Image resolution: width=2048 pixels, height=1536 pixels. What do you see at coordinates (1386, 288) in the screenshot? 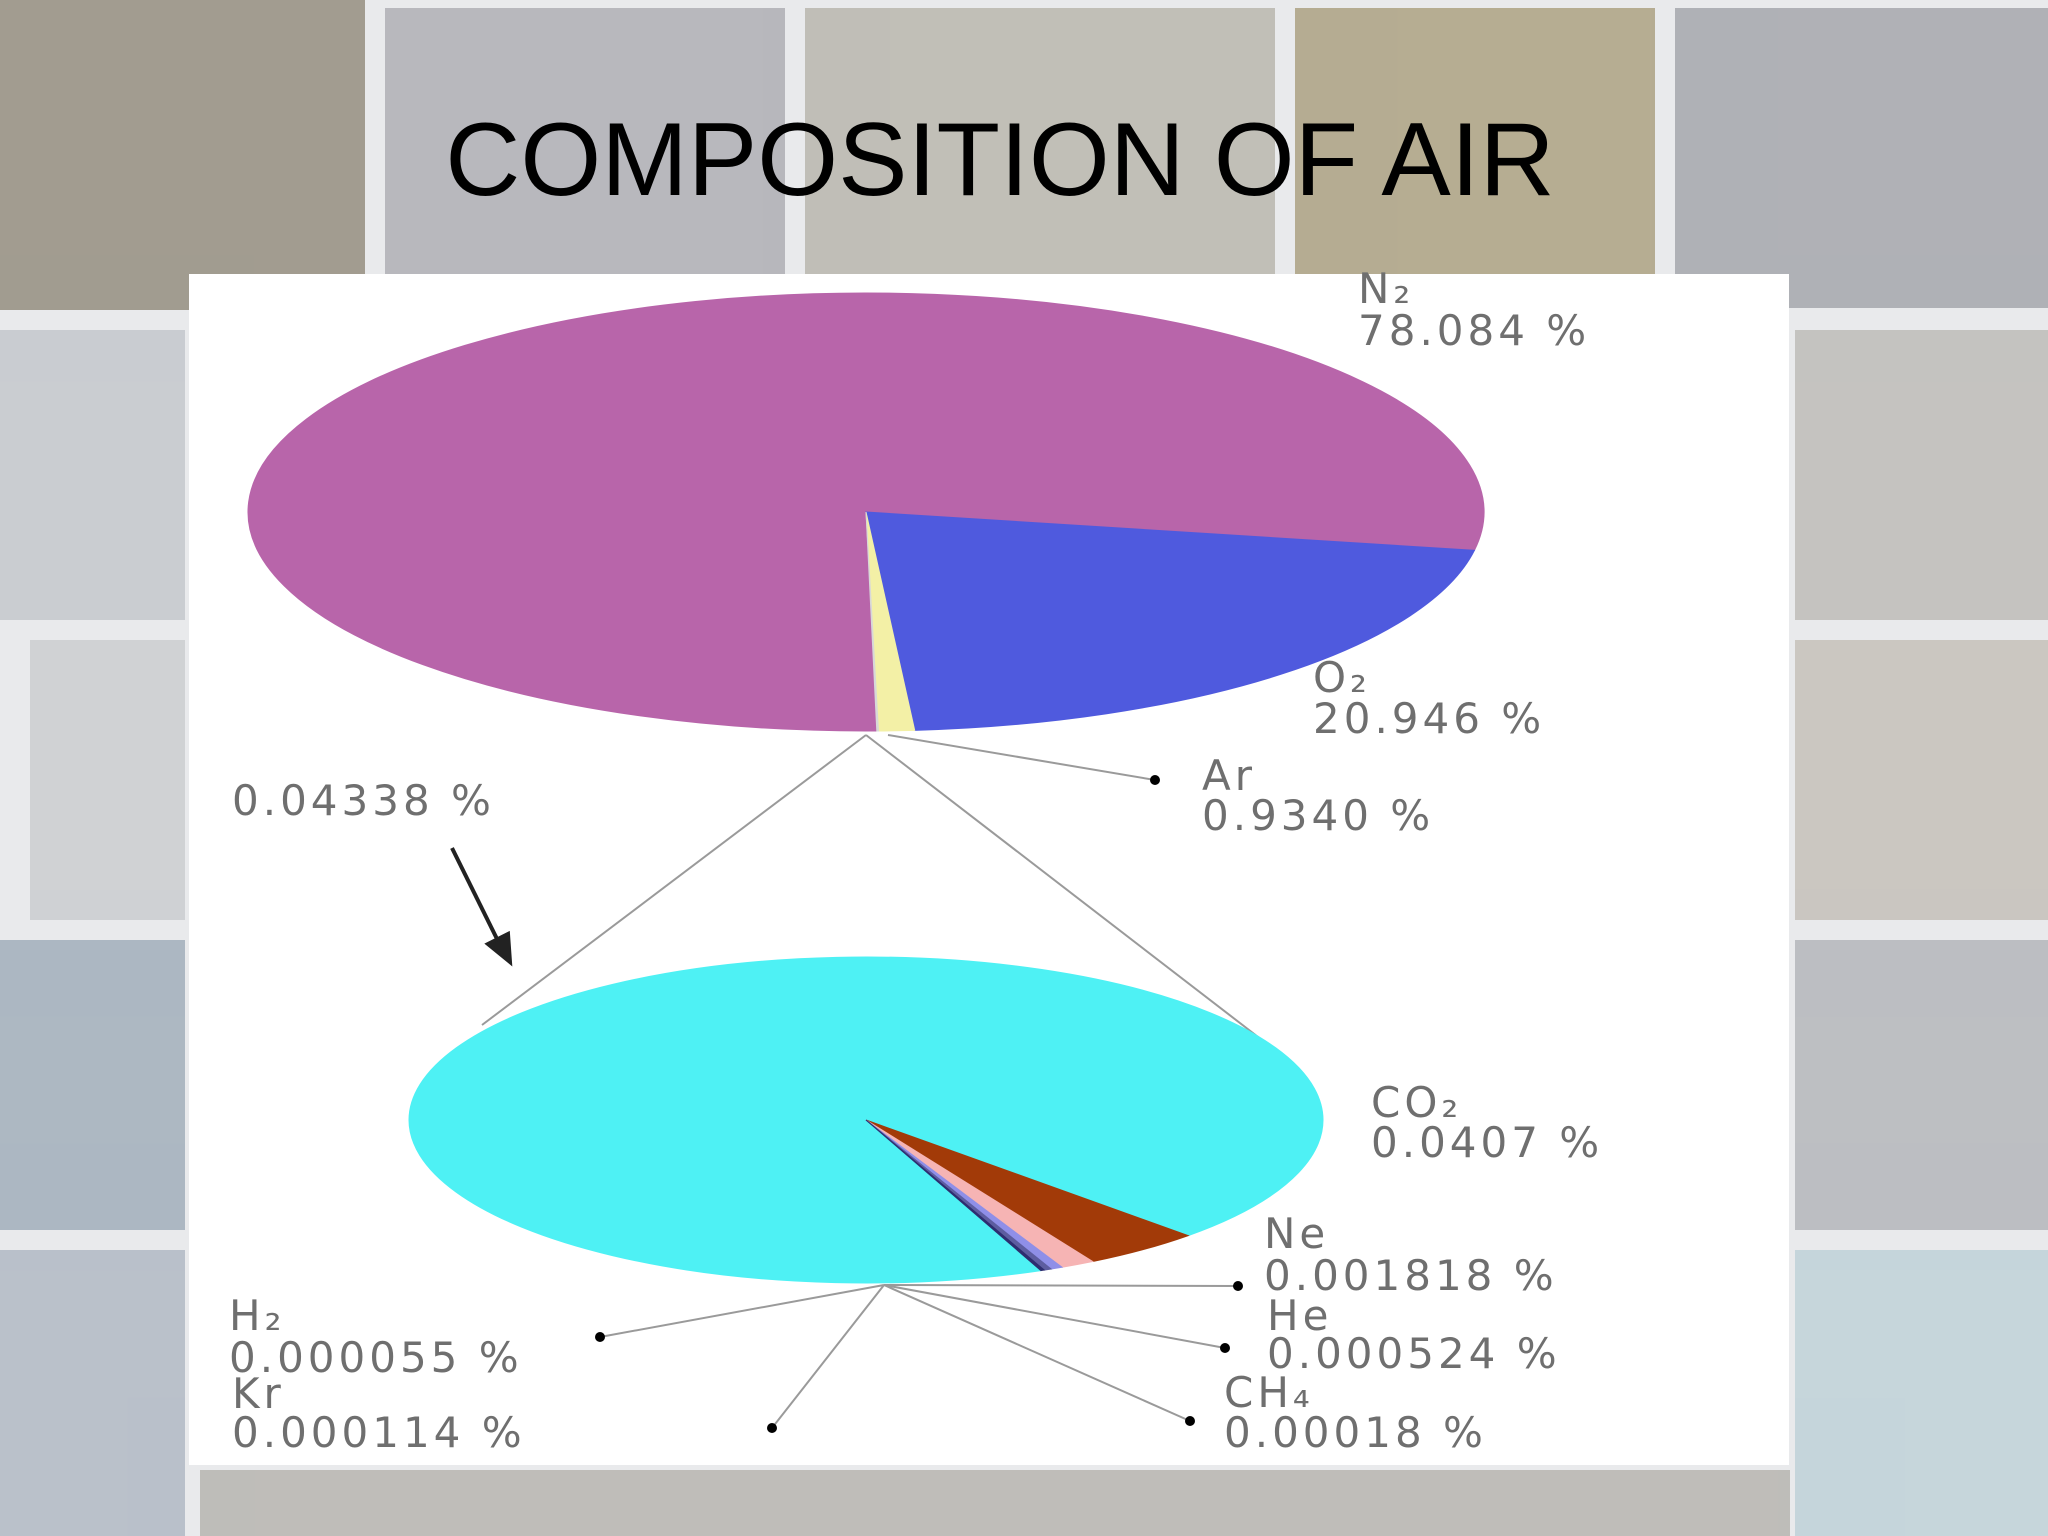
I see `slice-name: N₂` at bounding box center [1386, 288].